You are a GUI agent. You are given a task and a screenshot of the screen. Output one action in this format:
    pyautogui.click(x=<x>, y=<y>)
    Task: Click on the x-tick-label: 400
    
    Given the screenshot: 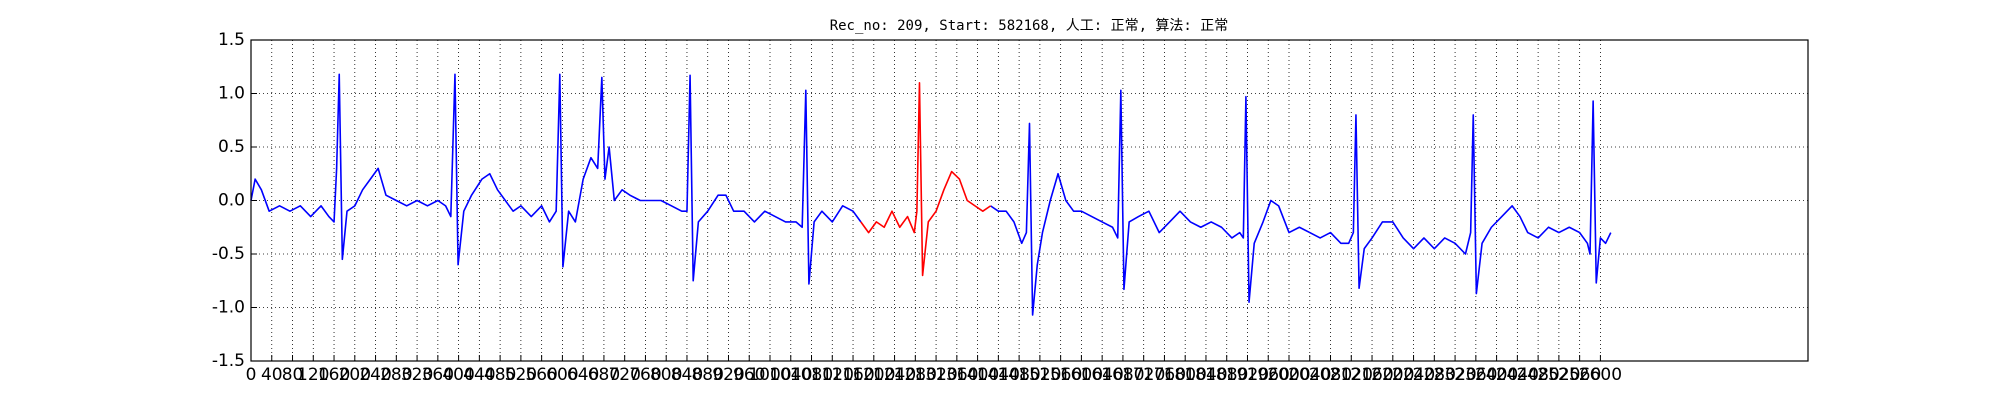 What is the action you would take?
    pyautogui.click(x=458, y=375)
    